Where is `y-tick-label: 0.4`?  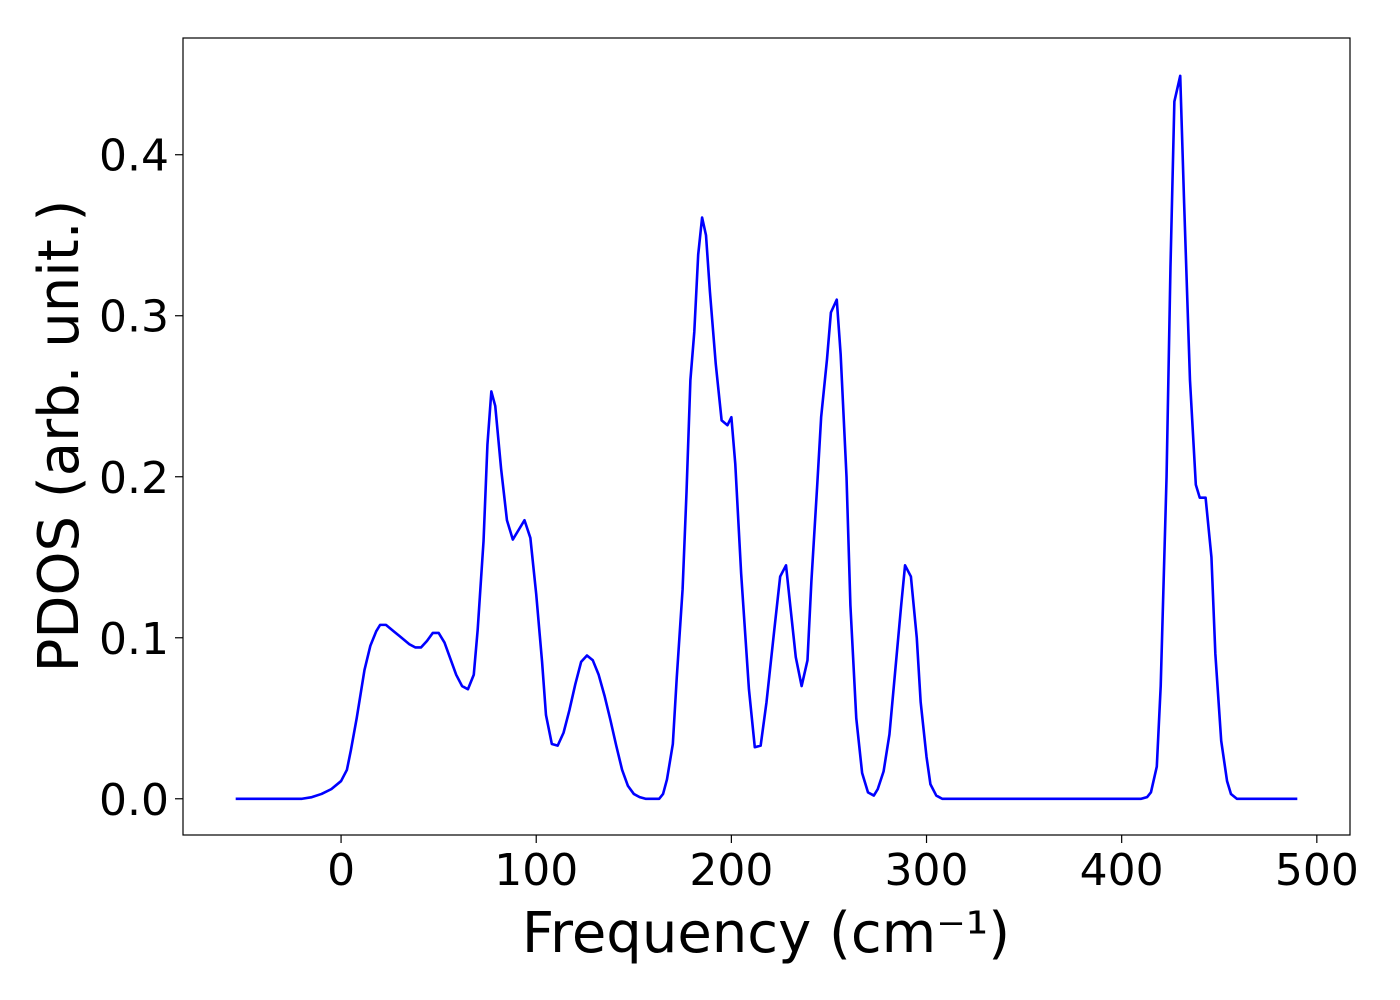
y-tick-label: 0.4 is located at coordinates (134, 156).